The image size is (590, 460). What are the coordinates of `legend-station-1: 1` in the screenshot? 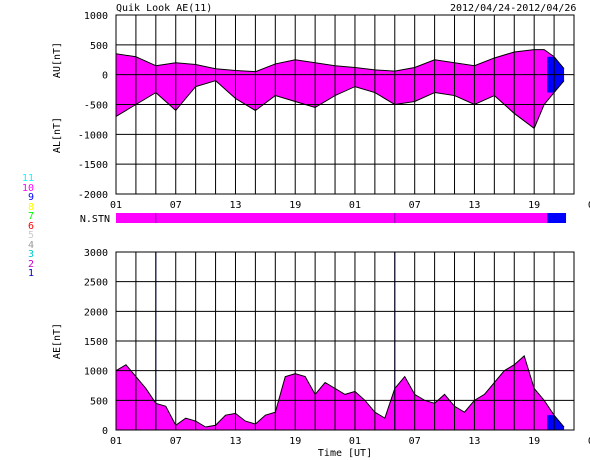 It's located at (30, 273).